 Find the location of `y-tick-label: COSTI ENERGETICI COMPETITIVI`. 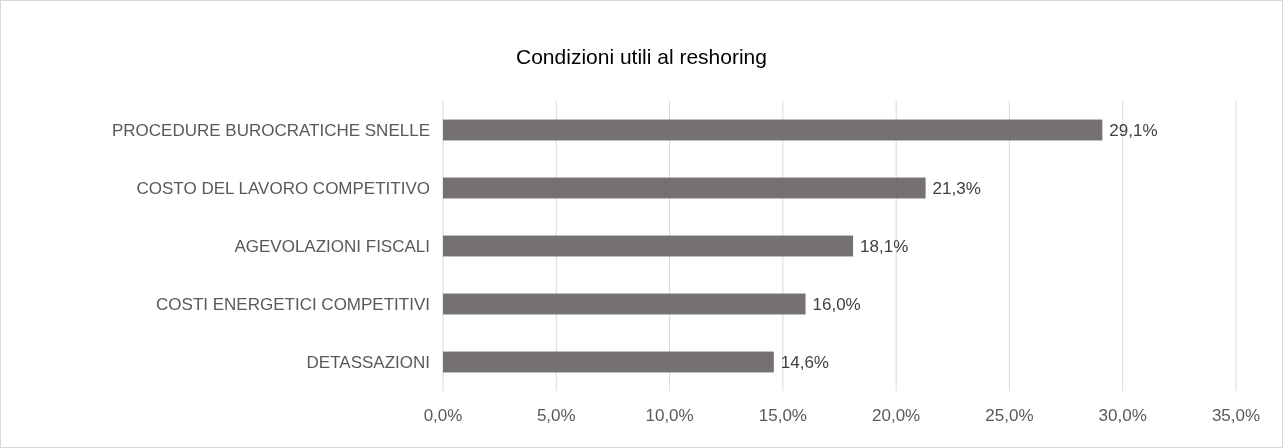

y-tick-label: COSTI ENERGETICI COMPETITIVI is located at coordinates (293, 304).